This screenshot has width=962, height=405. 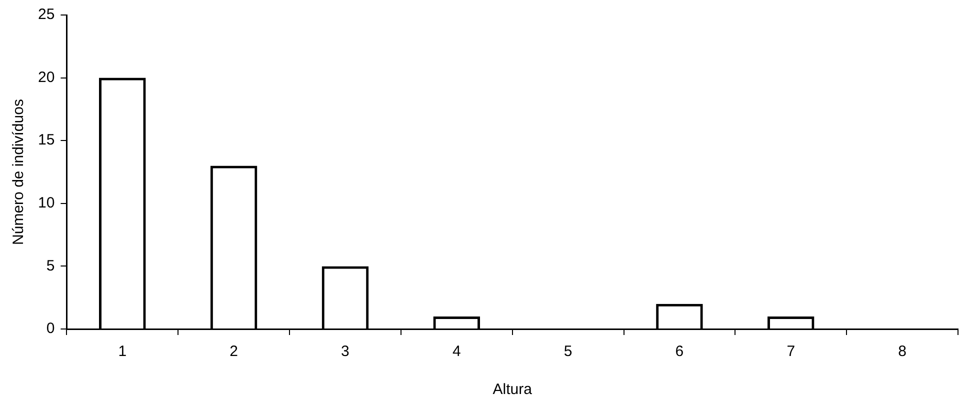 I want to click on x-axis-title: Altura, so click(x=512, y=389).